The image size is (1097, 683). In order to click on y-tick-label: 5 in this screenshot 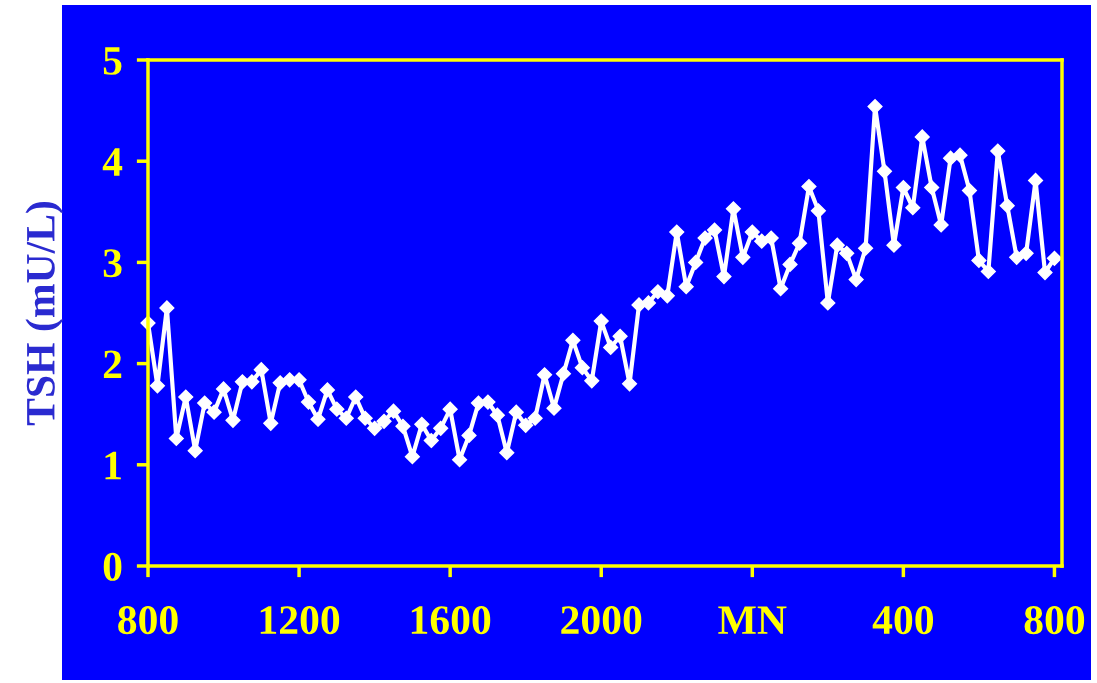, I will do `click(112, 61)`.